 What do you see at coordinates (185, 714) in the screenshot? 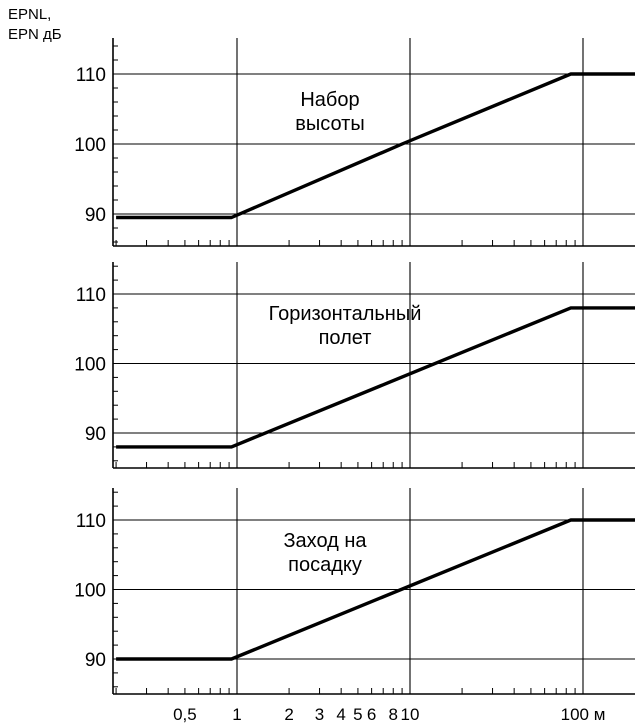
I see `x-tick-label: 0,5` at bounding box center [185, 714].